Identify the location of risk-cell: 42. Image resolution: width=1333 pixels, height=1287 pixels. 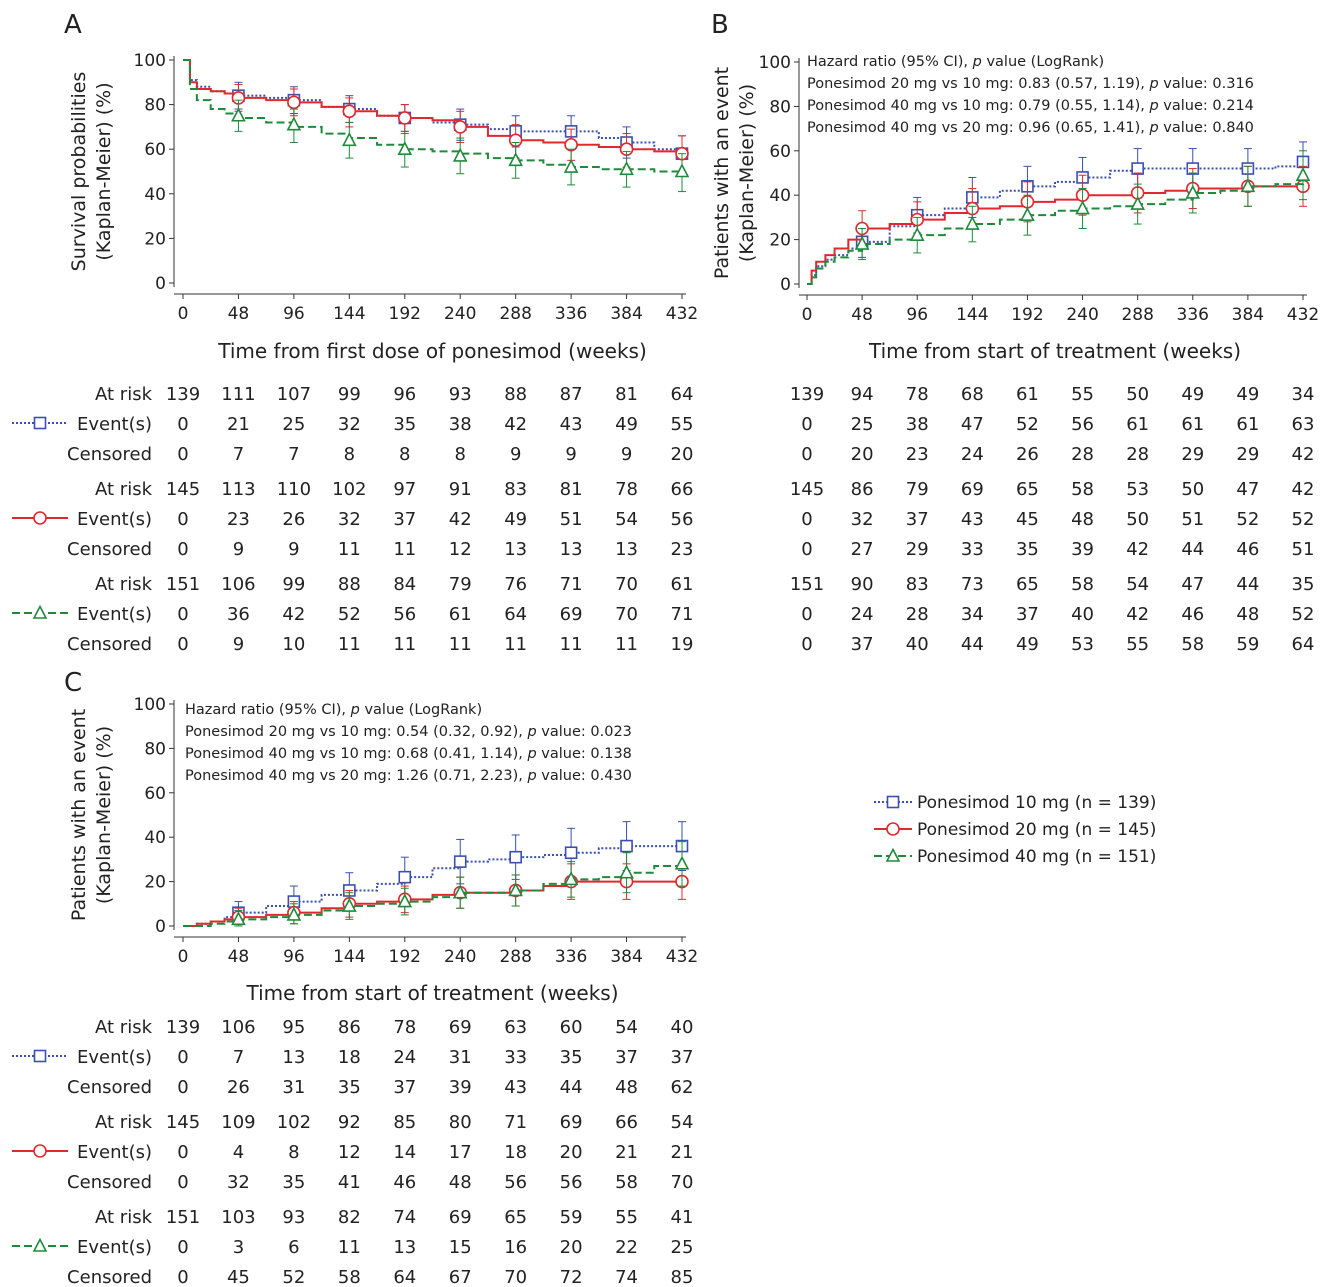
(1137, 549).